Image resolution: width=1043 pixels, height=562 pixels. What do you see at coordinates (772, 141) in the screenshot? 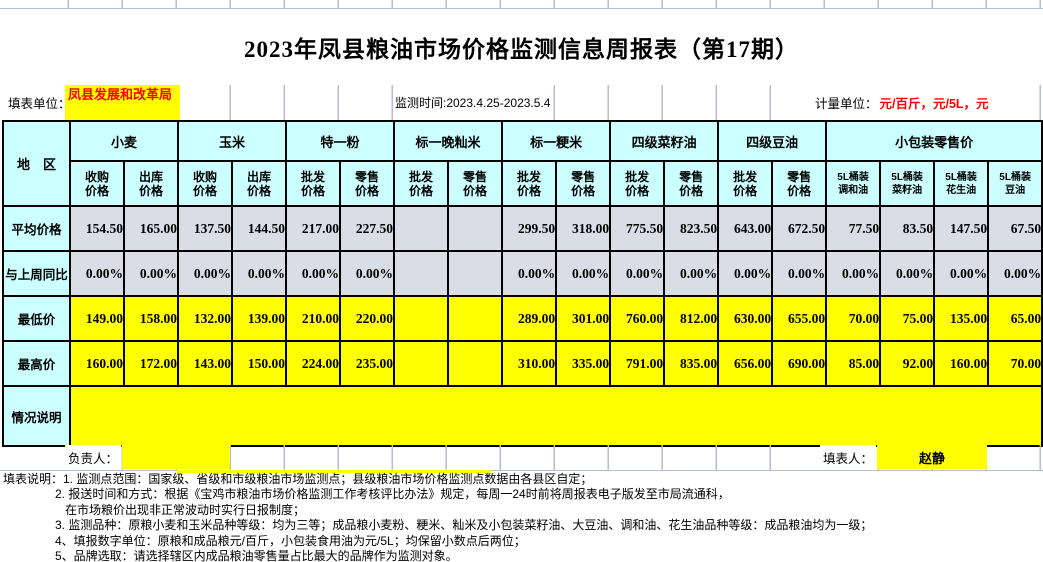
I see `group-soybean-oil: 四级豆油` at bounding box center [772, 141].